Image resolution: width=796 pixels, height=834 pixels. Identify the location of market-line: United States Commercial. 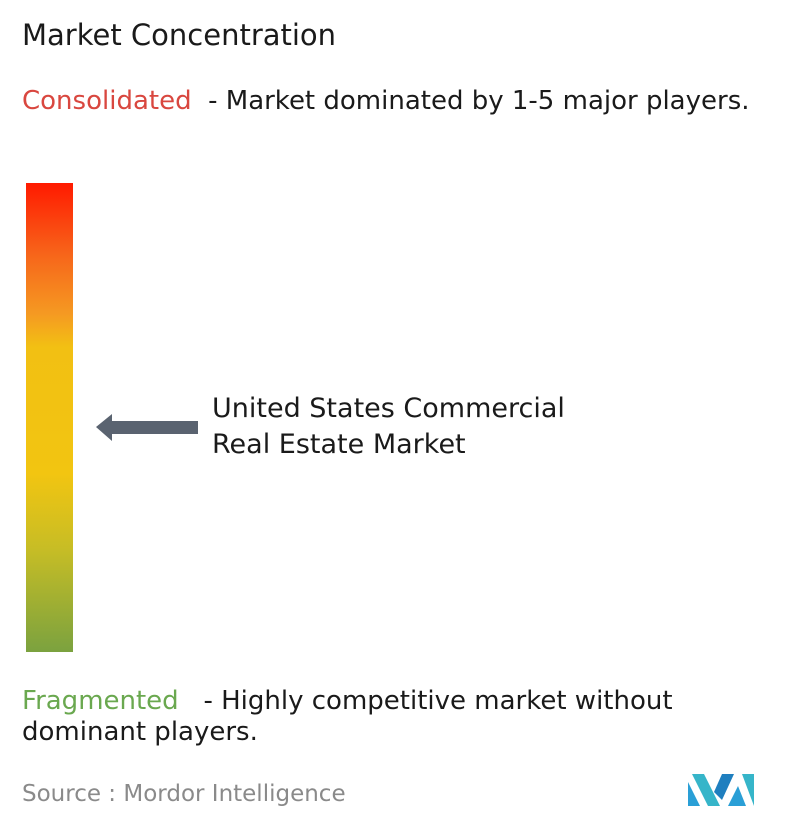
(388, 408).